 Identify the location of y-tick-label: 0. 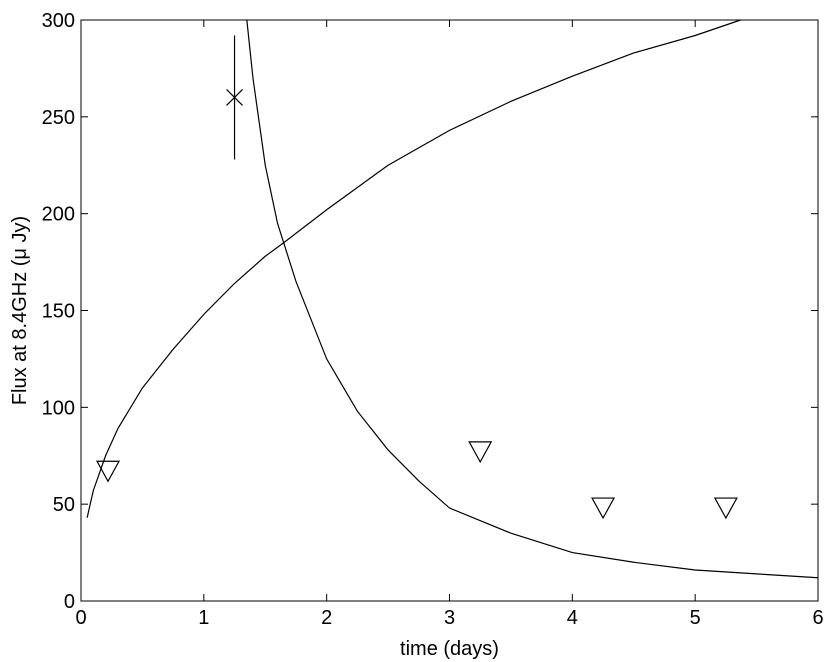
(69, 602).